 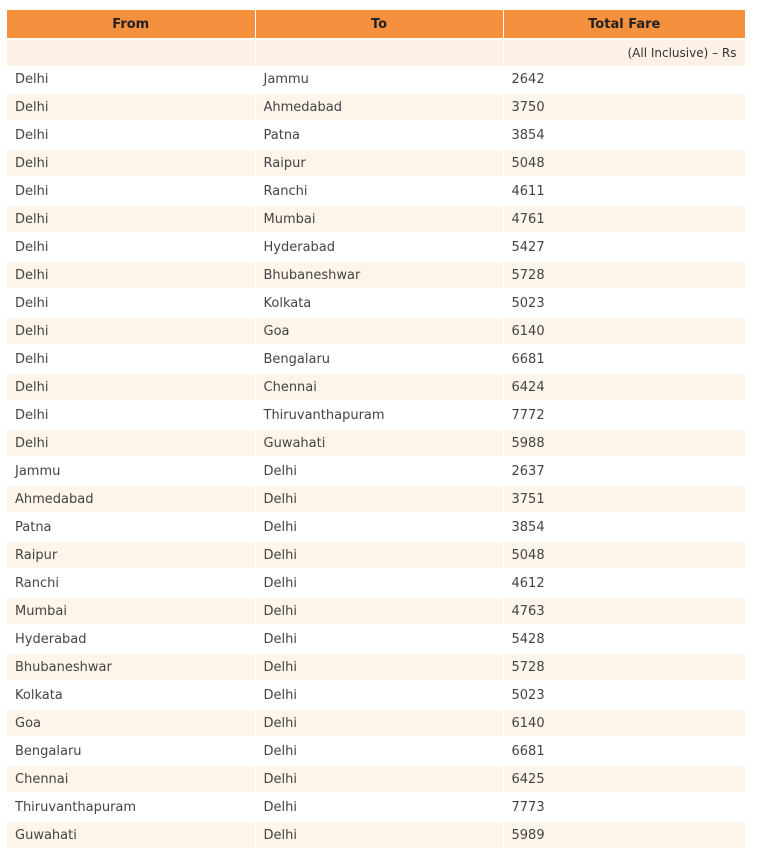 I want to click on subheader-row: (All Inclusive) – Rs, so click(x=376, y=52).